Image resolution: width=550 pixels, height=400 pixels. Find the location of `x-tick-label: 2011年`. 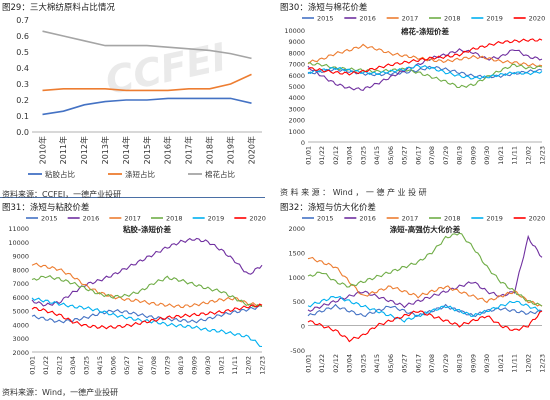

x-tick-label: 2011年 is located at coordinates (63, 150).